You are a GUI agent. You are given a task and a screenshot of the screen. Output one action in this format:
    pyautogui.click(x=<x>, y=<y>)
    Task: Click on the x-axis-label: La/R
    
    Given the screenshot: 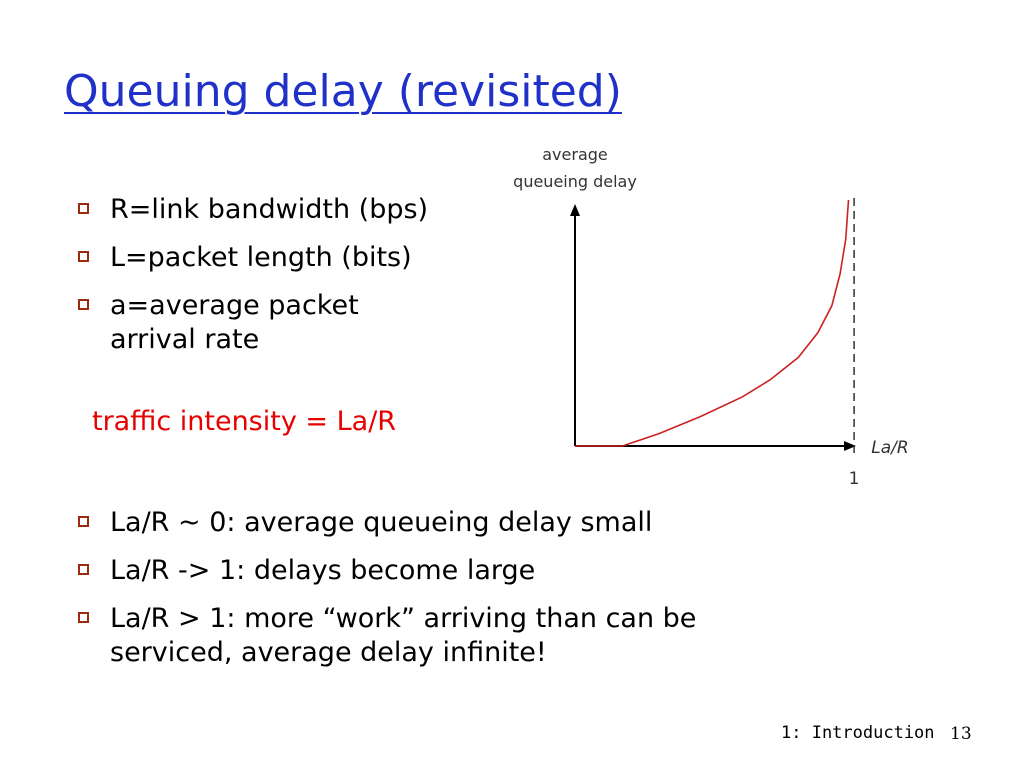 What is the action you would take?
    pyautogui.click(x=889, y=448)
    